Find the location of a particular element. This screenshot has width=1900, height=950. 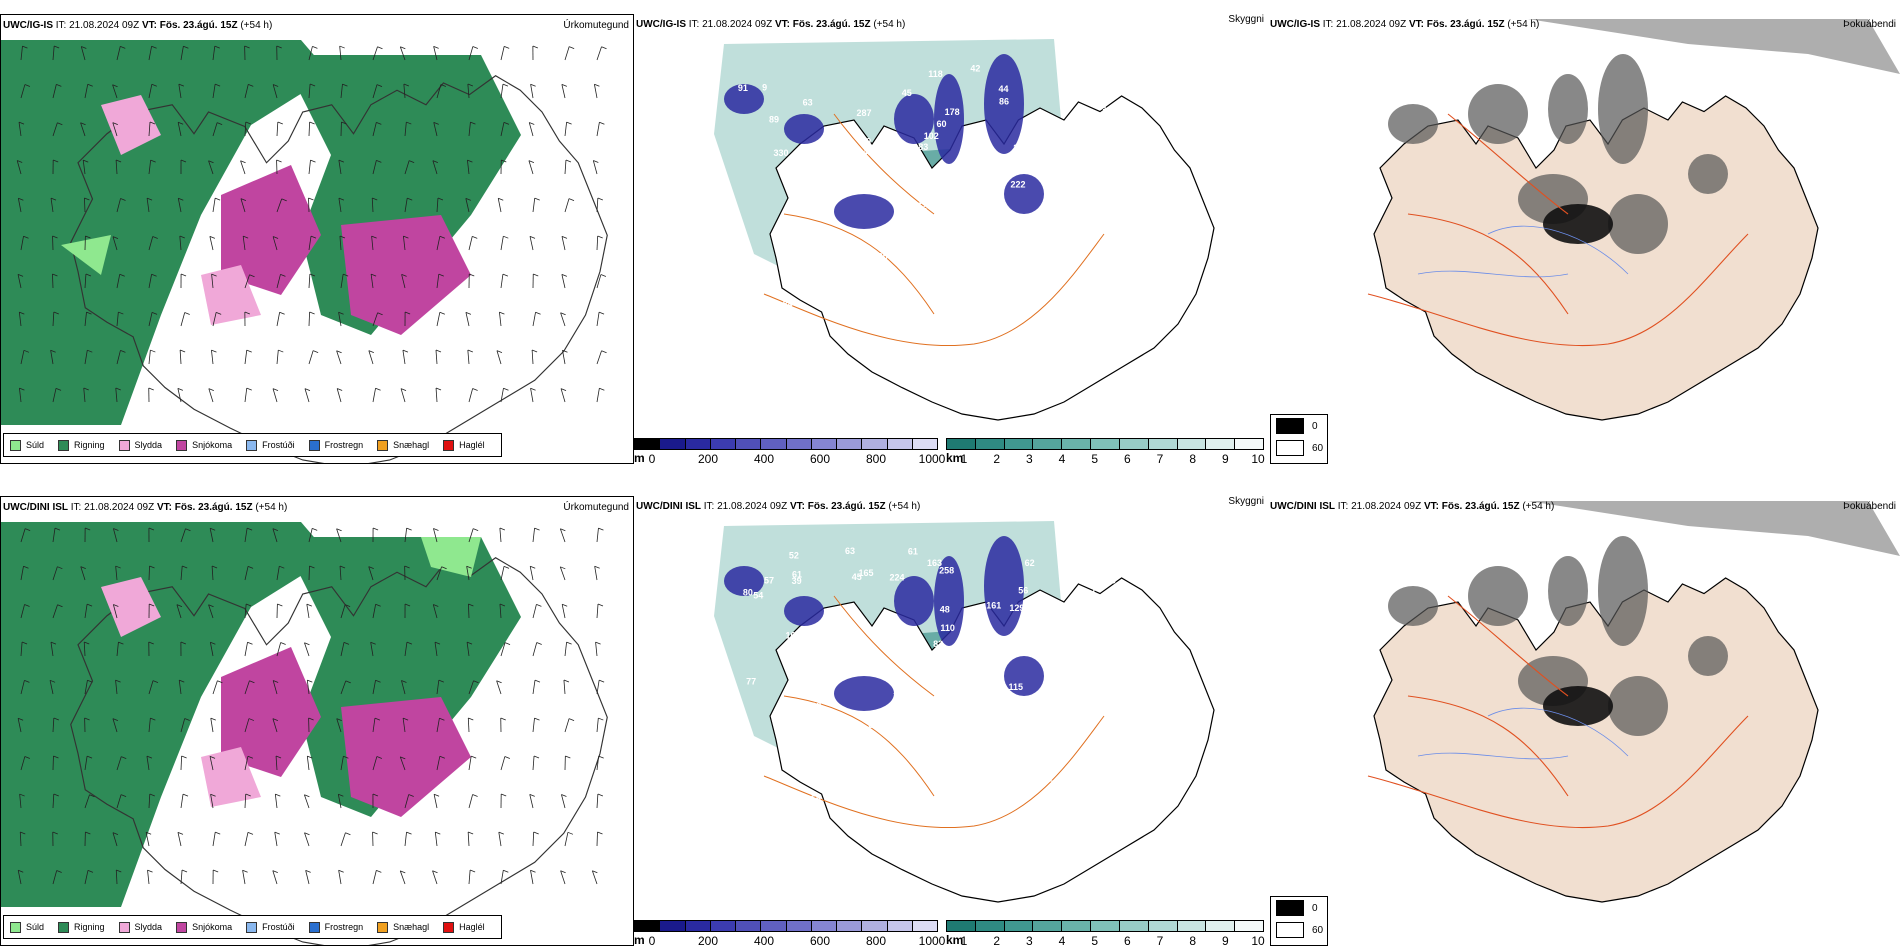

cloud-base-label: 83 is located at coordinates (923, 147).